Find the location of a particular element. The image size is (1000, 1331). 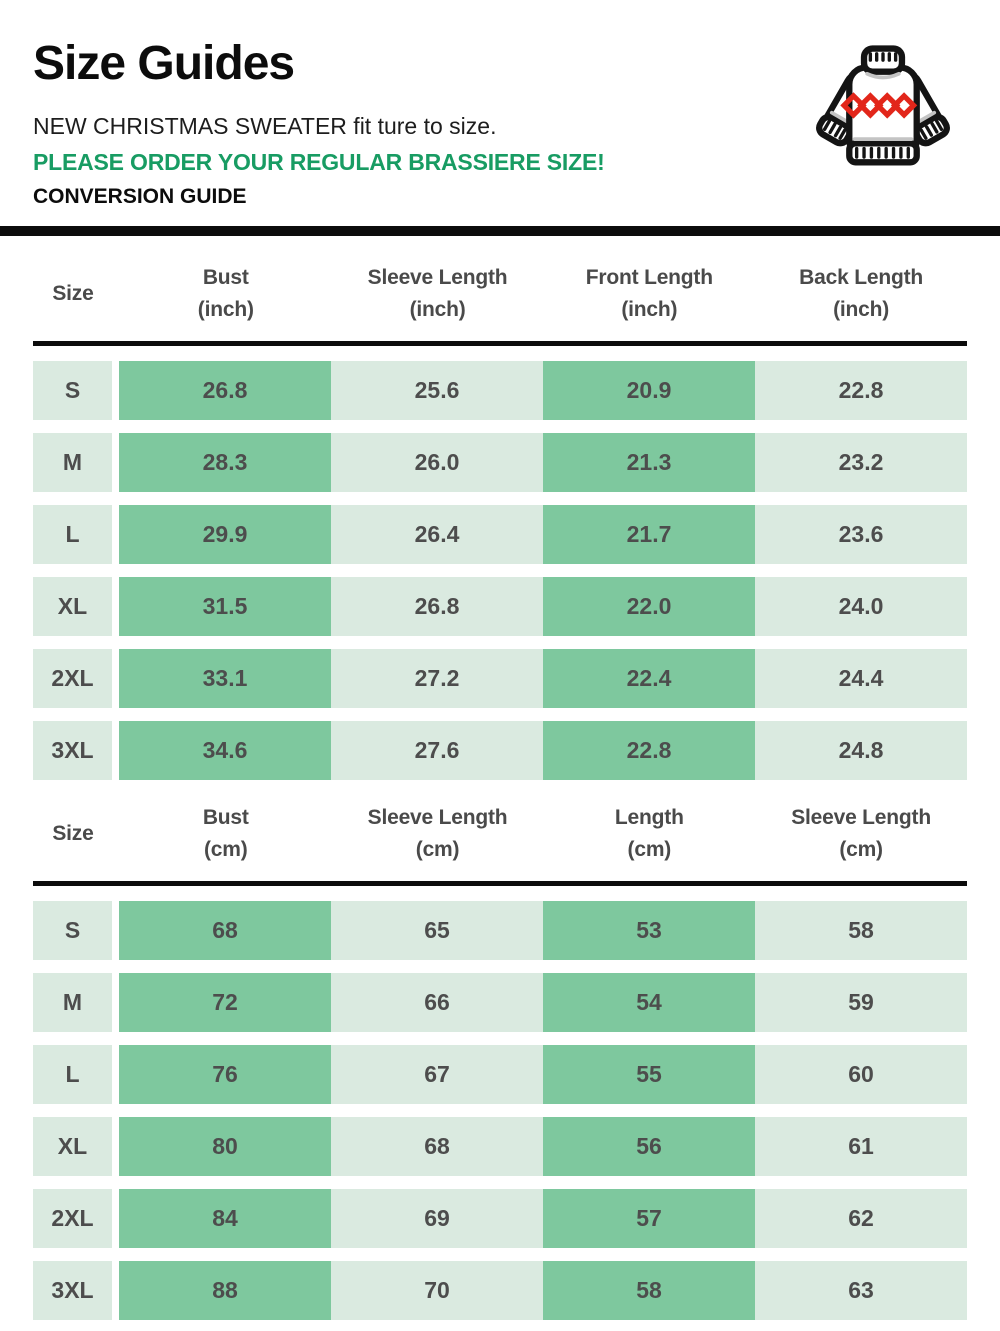

size-row-s: S 68 65 53 58 is located at coordinates (500, 930).